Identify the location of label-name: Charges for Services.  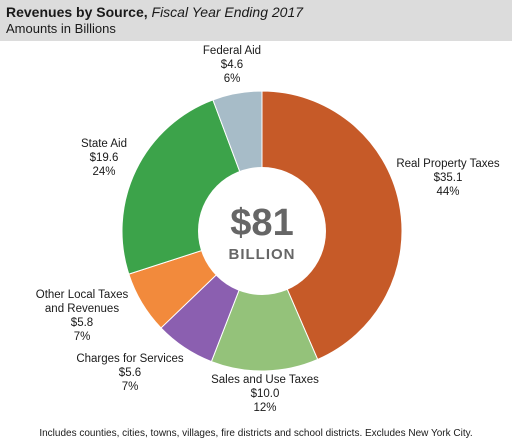
(130, 359).